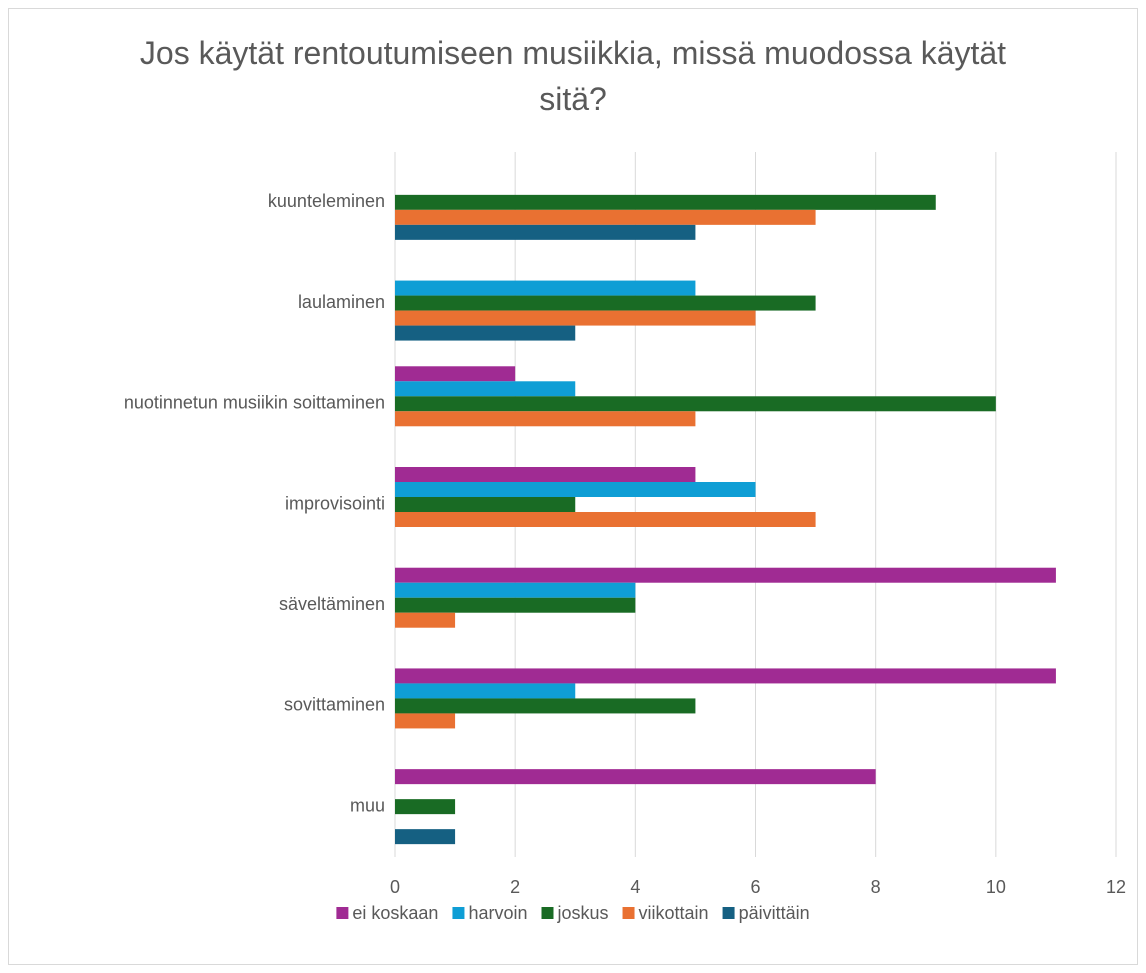 The image size is (1146, 973). Describe the element at coordinates (332, 604) in the screenshot. I see `y-tick-label: säveltäminen` at that location.